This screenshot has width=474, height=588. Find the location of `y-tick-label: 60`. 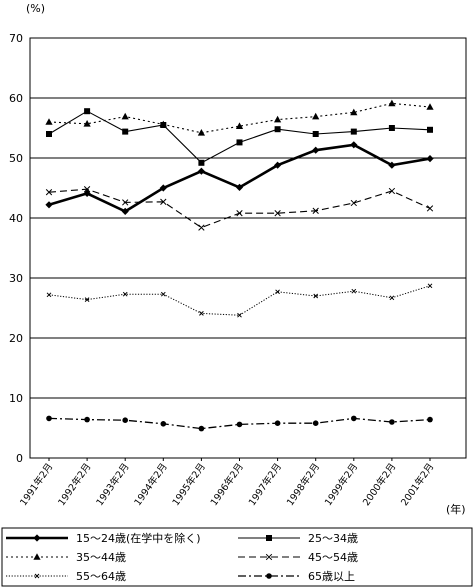

y-tick-label: 60 is located at coordinates (16, 98).